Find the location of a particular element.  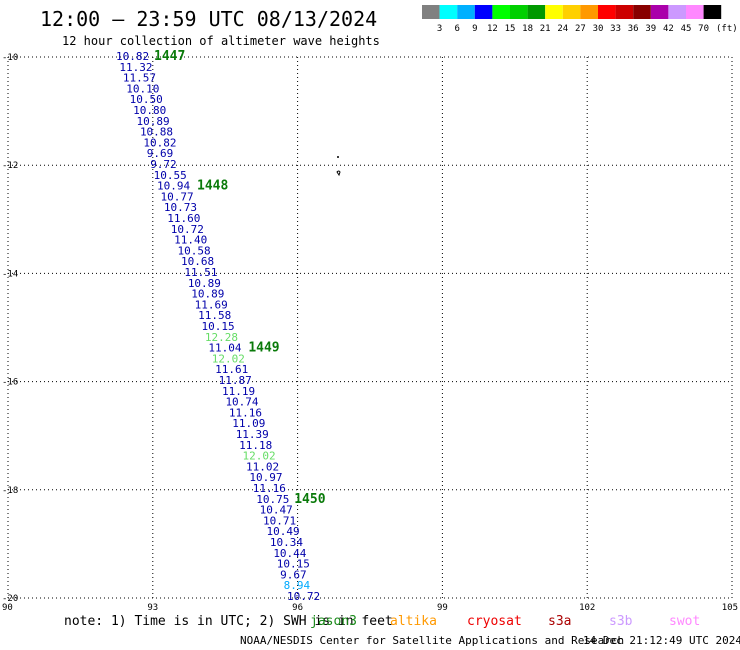

legend-label: 45 is located at coordinates (686, 29).